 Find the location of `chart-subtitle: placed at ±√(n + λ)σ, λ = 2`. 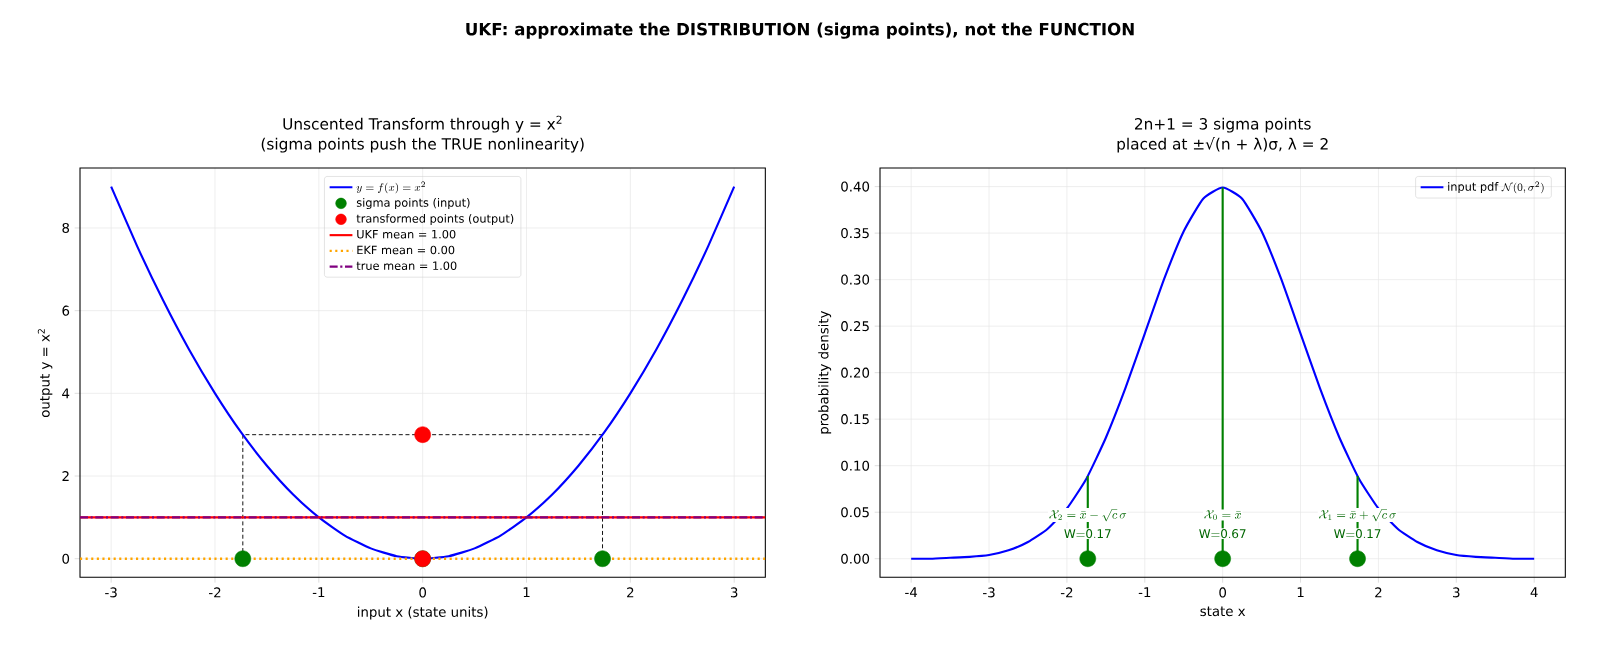

chart-subtitle: placed at ±√(n + λ)σ, λ = 2 is located at coordinates (1222, 145).